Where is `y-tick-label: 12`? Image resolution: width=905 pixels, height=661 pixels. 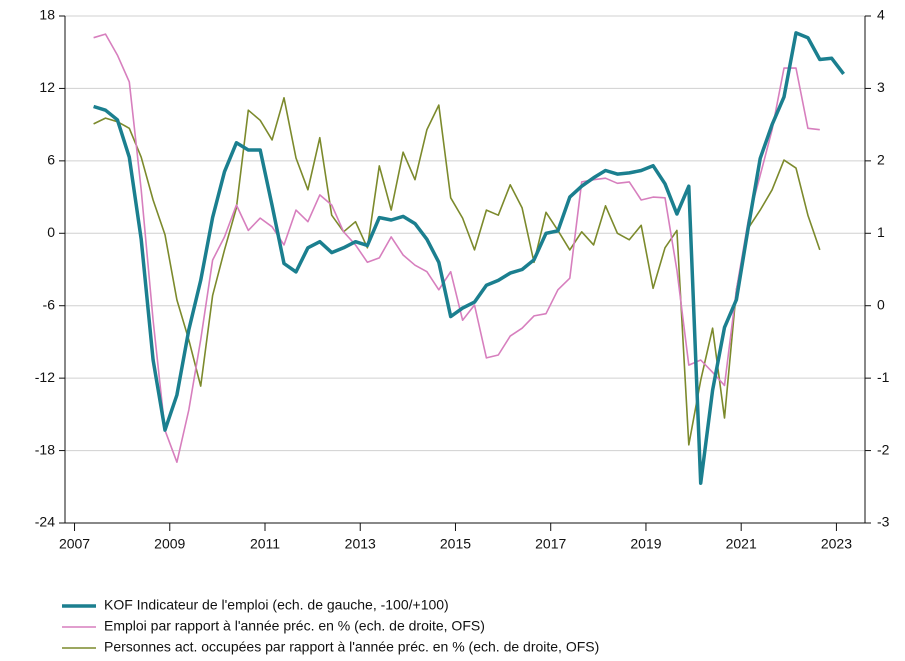
y-tick-label: 12 is located at coordinates (47, 87).